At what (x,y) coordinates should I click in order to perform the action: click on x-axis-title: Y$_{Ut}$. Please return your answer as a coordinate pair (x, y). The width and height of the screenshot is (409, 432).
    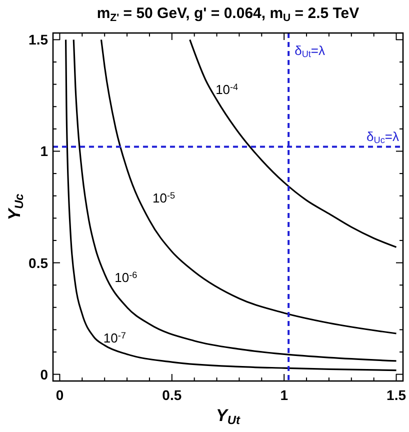
    Looking at the image, I should click on (228, 416).